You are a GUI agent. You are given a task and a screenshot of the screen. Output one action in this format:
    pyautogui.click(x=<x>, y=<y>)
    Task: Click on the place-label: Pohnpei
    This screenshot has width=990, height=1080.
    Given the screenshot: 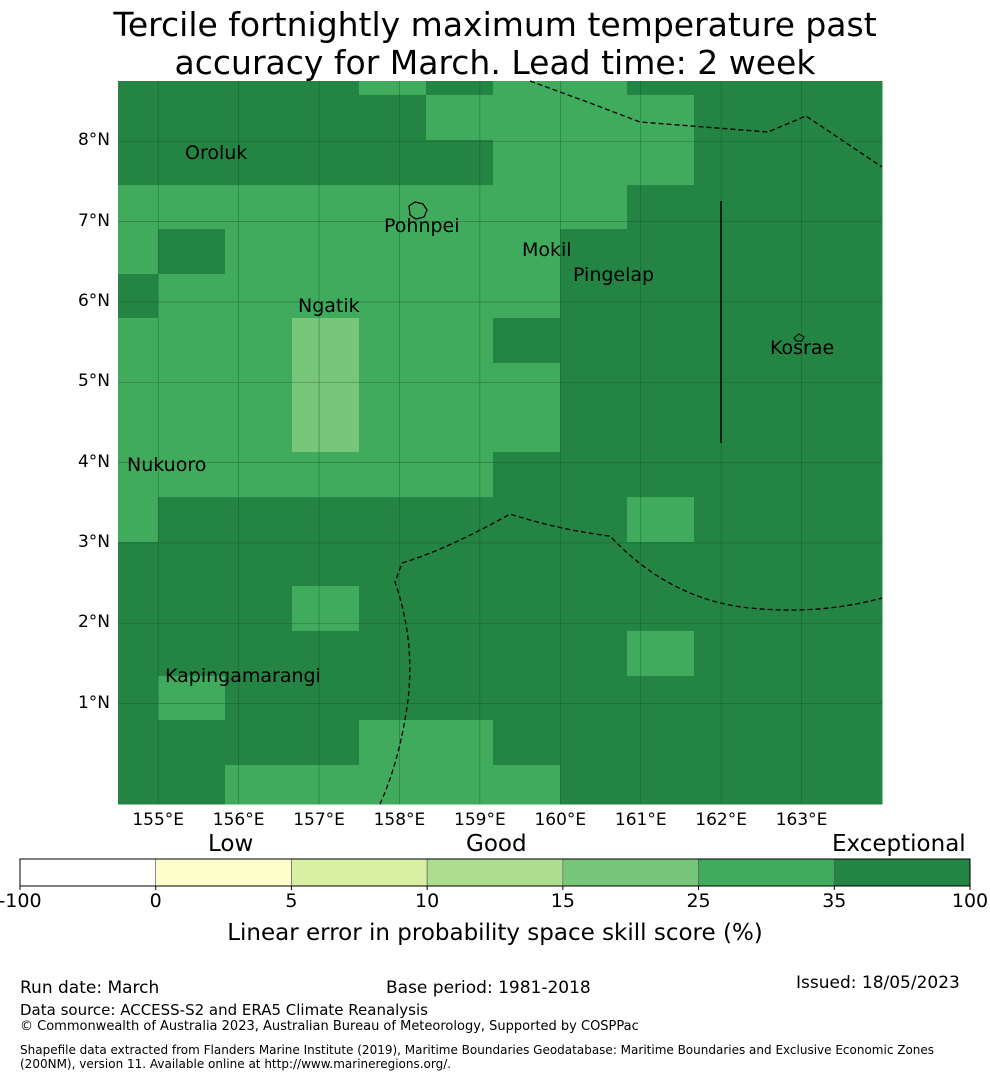 What is the action you would take?
    pyautogui.click(x=422, y=226)
    